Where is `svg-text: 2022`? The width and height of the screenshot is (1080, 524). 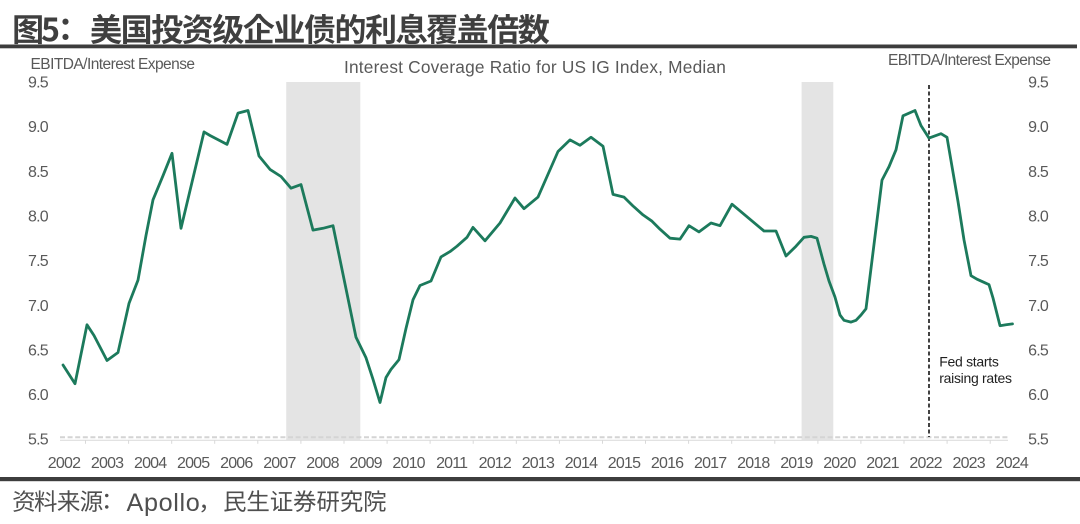 svg-text: 2022 is located at coordinates (925, 463).